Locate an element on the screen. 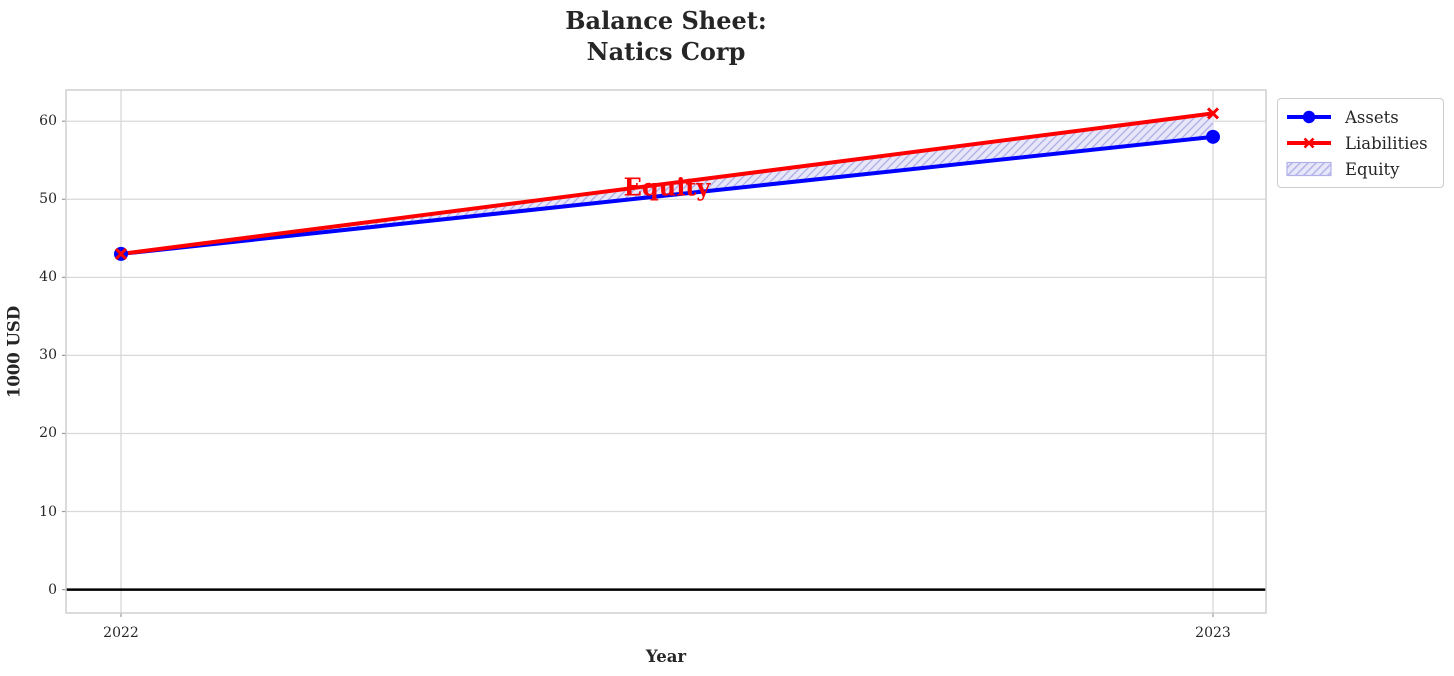  equity-hatch-patch-icon is located at coordinates (1309, 169).